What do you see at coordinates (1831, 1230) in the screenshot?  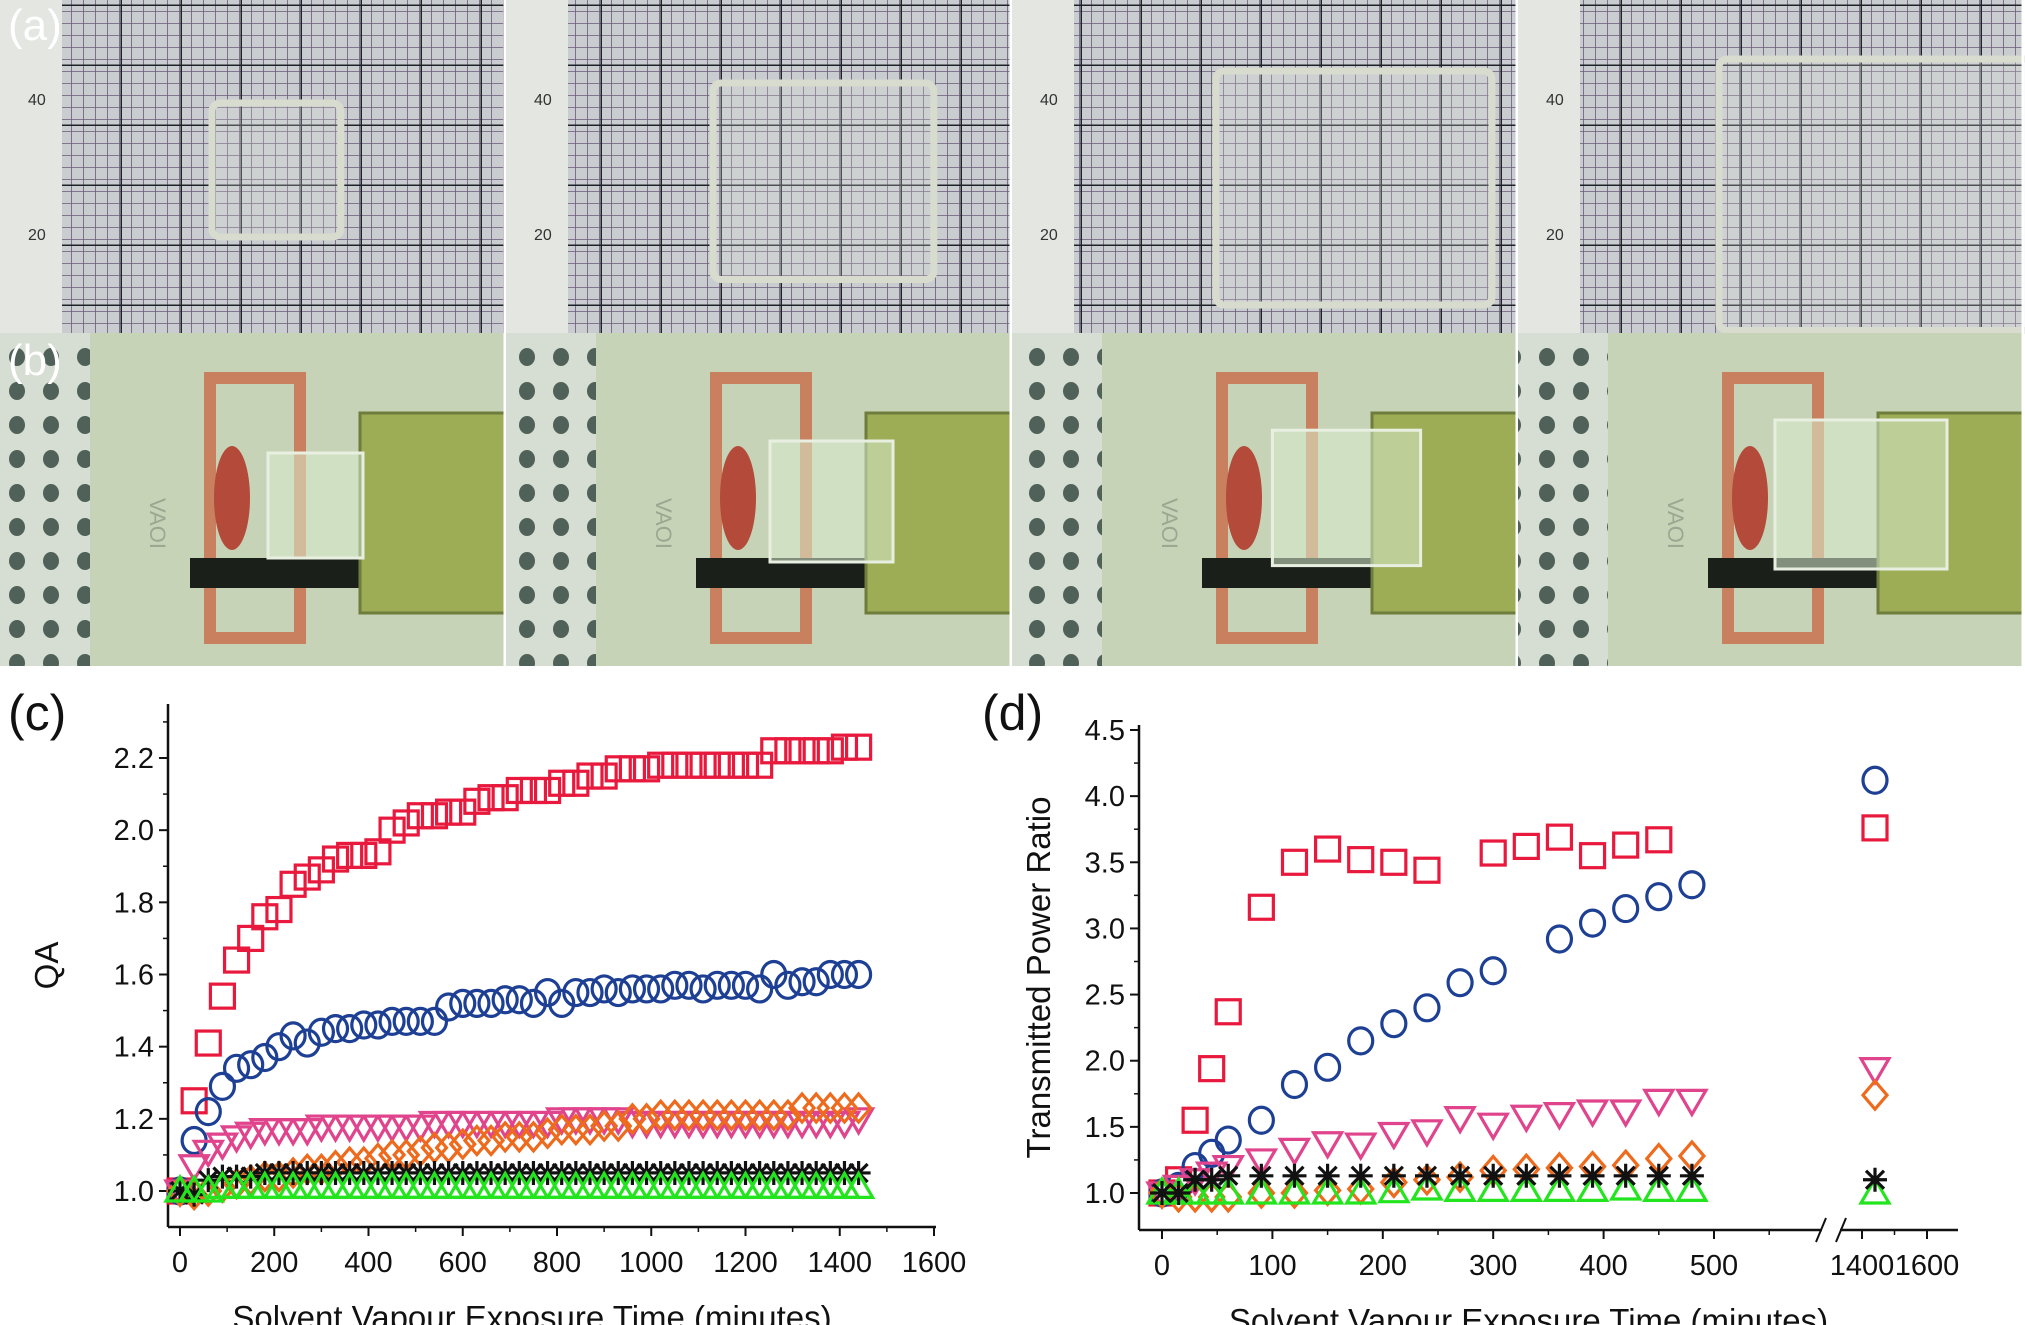 I see `axis-break-mark` at bounding box center [1831, 1230].